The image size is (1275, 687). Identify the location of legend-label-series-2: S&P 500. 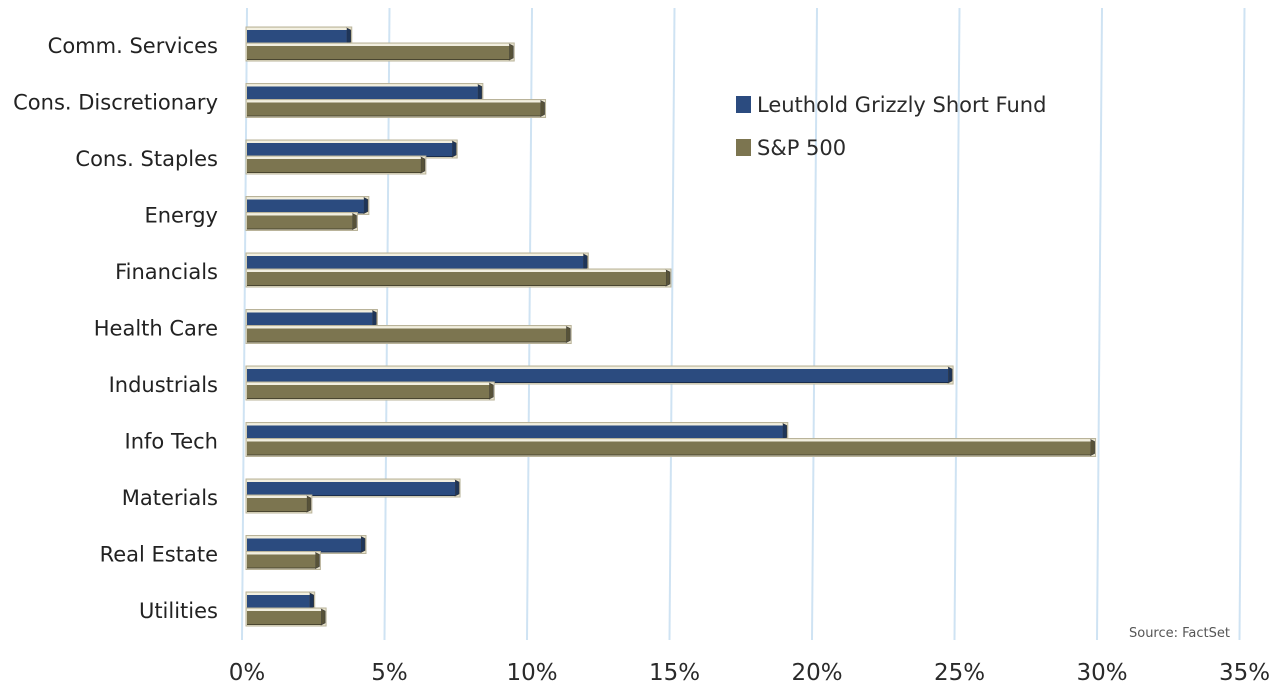
(801, 148).